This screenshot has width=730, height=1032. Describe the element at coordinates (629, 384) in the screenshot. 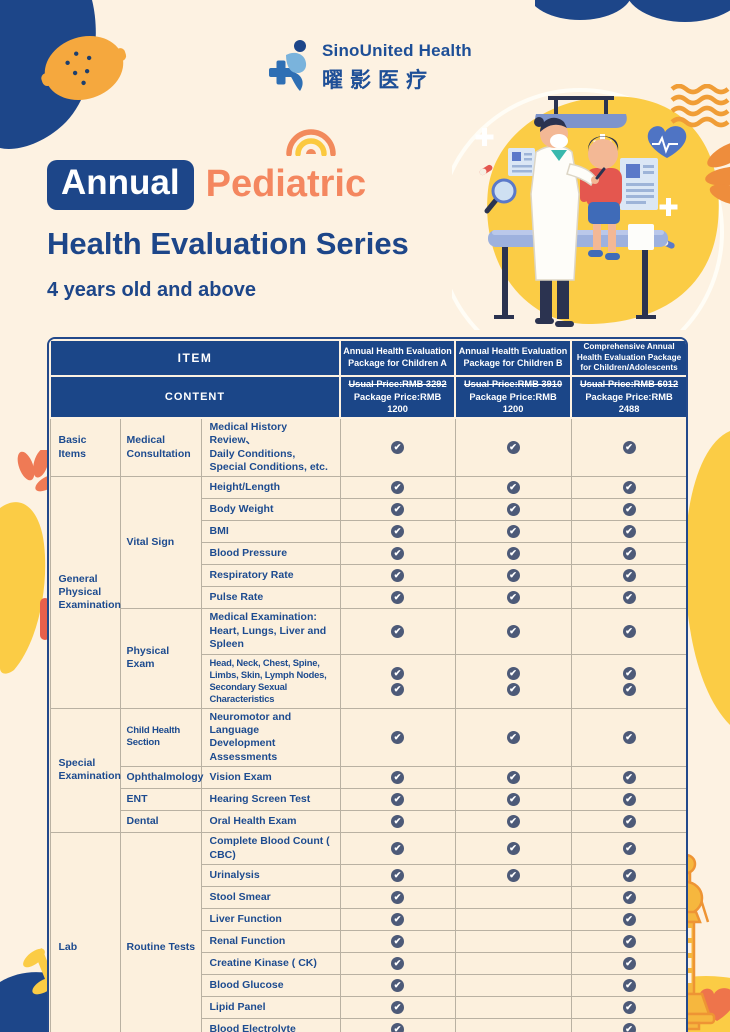

I see `usual-price: Usual Price:RMB 6012` at that location.